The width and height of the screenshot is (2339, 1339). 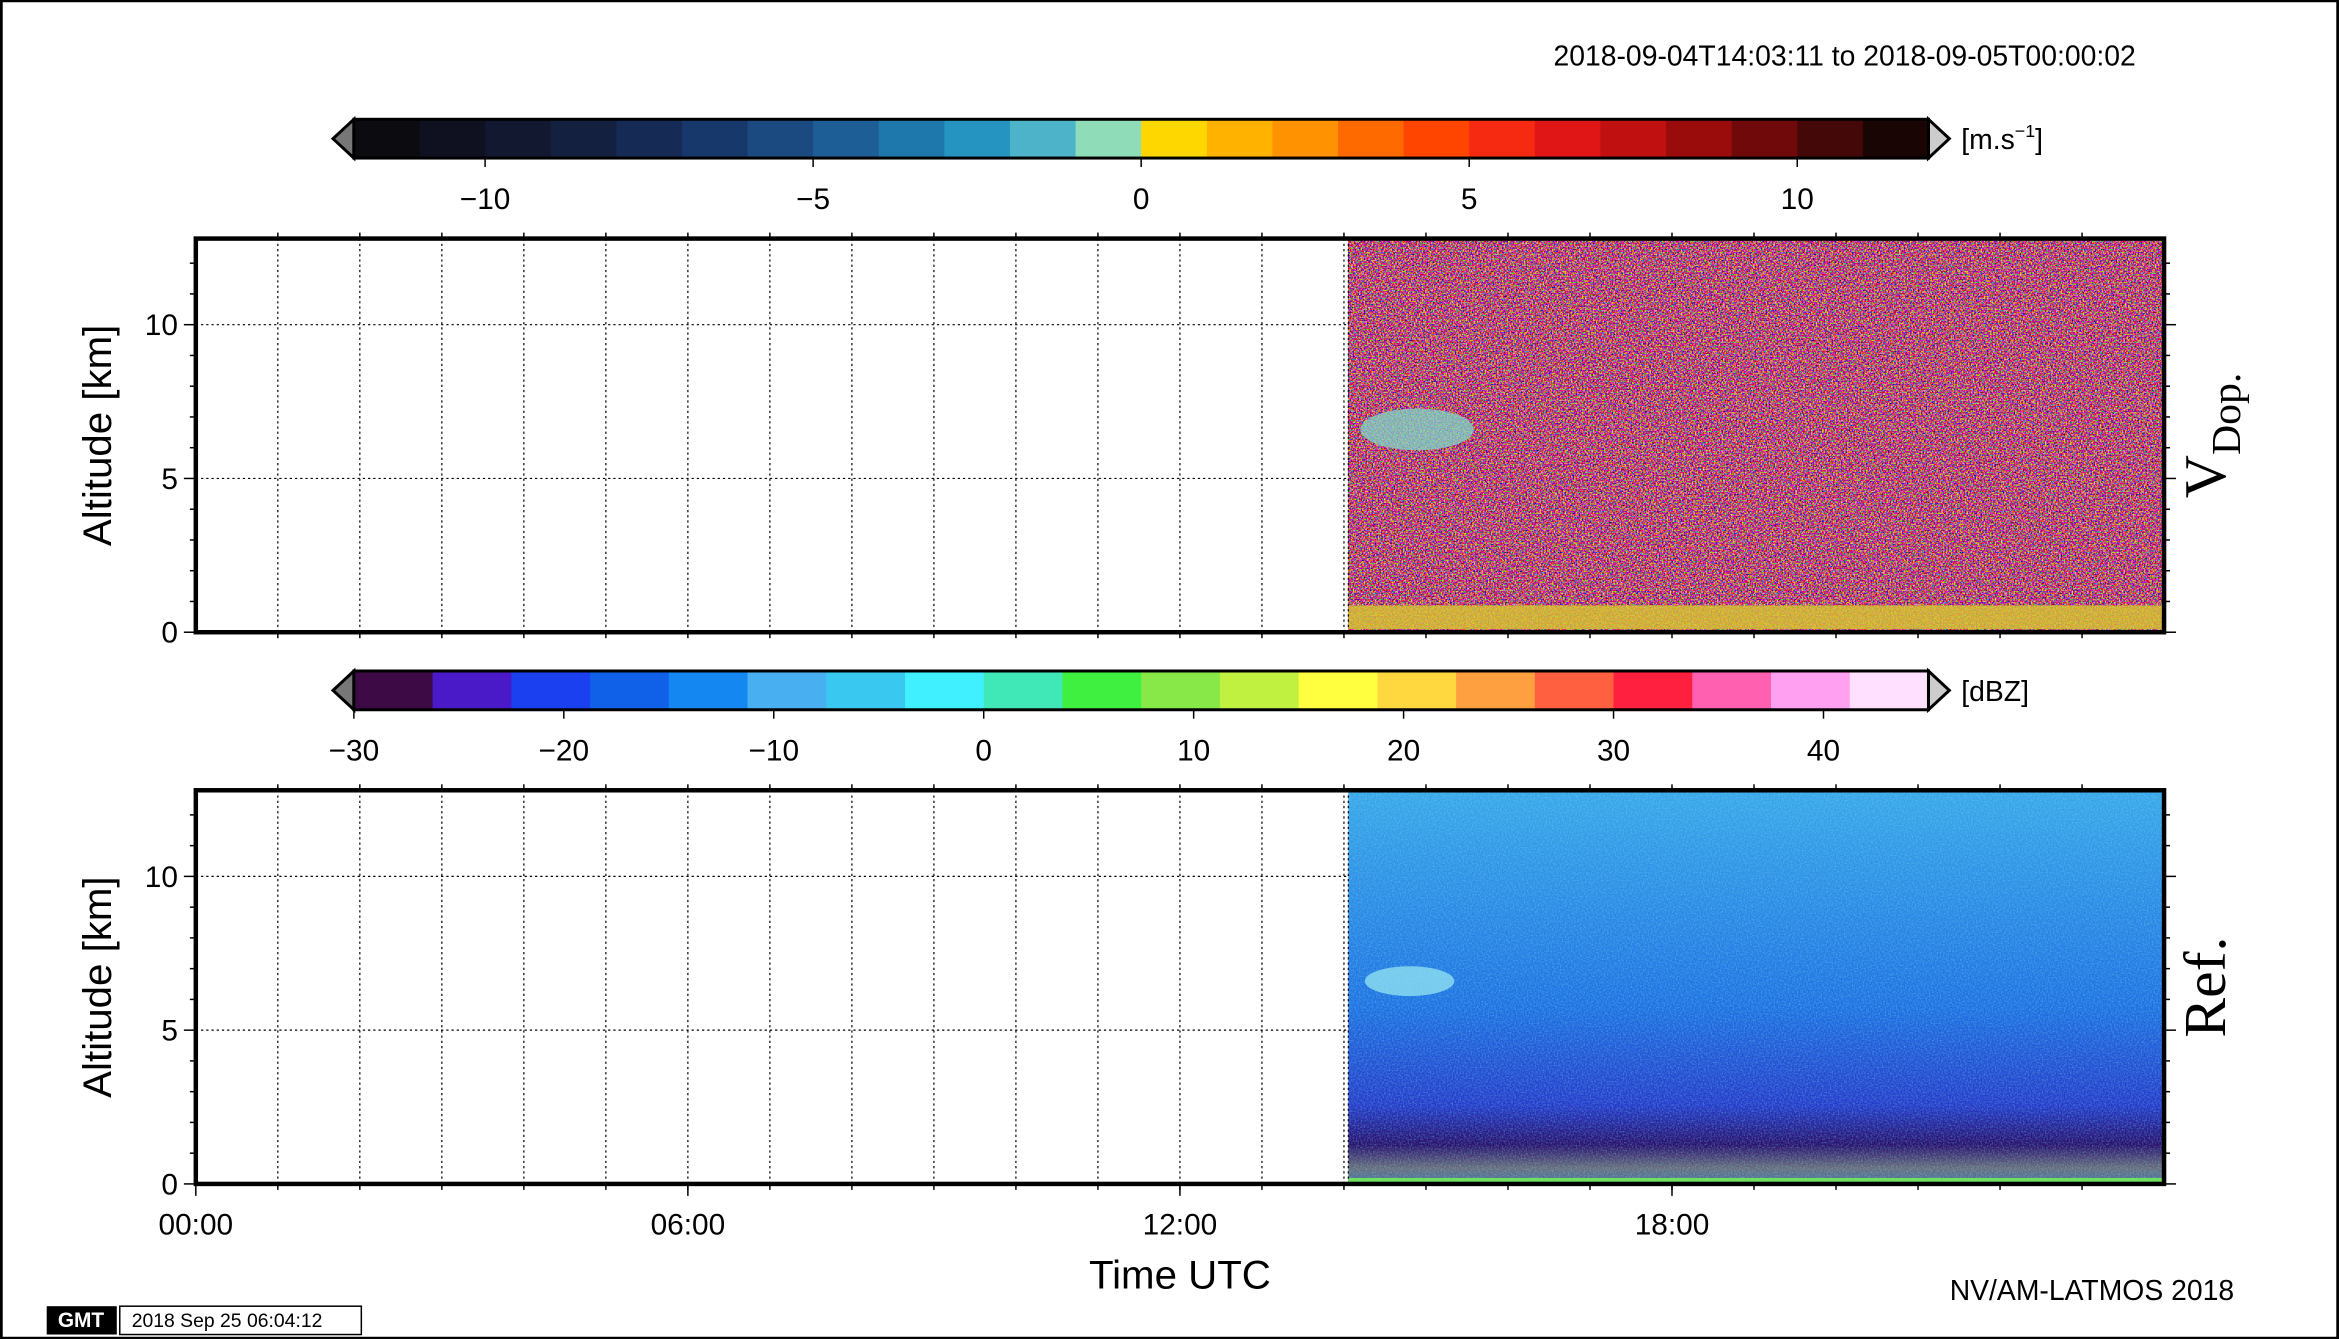 What do you see at coordinates (2227, 414) in the screenshot?
I see `panel-label-sub: Dop.` at bounding box center [2227, 414].